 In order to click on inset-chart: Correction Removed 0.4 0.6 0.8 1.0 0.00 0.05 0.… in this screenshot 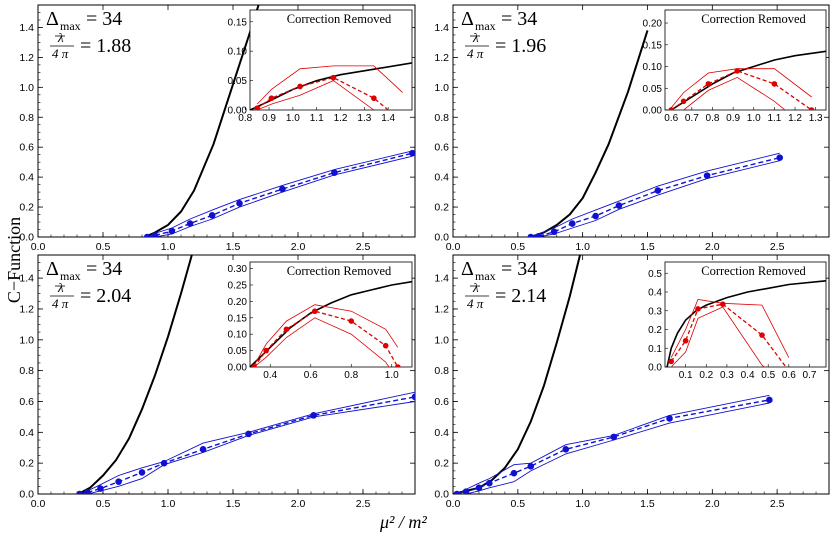, I will do `click(320, 321)`.